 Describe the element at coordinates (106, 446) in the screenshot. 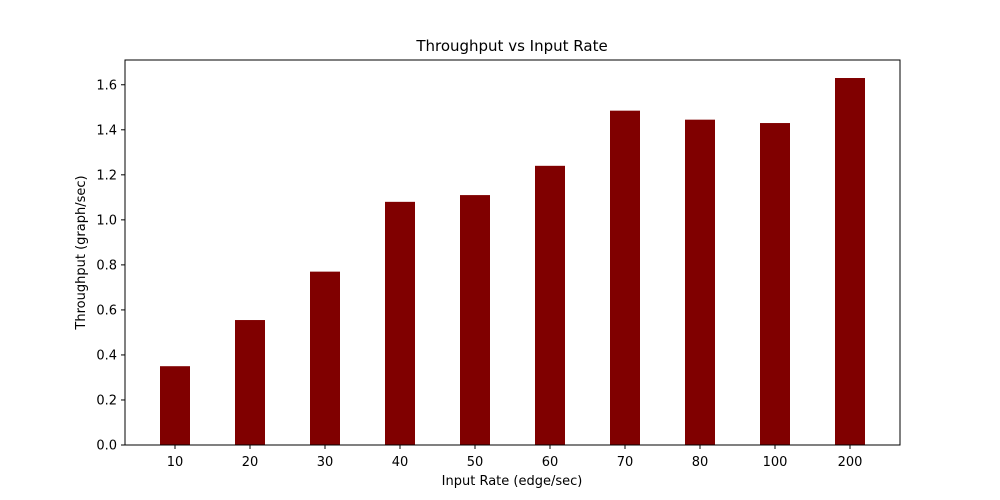

I see `y-tick-label: 0.0` at that location.